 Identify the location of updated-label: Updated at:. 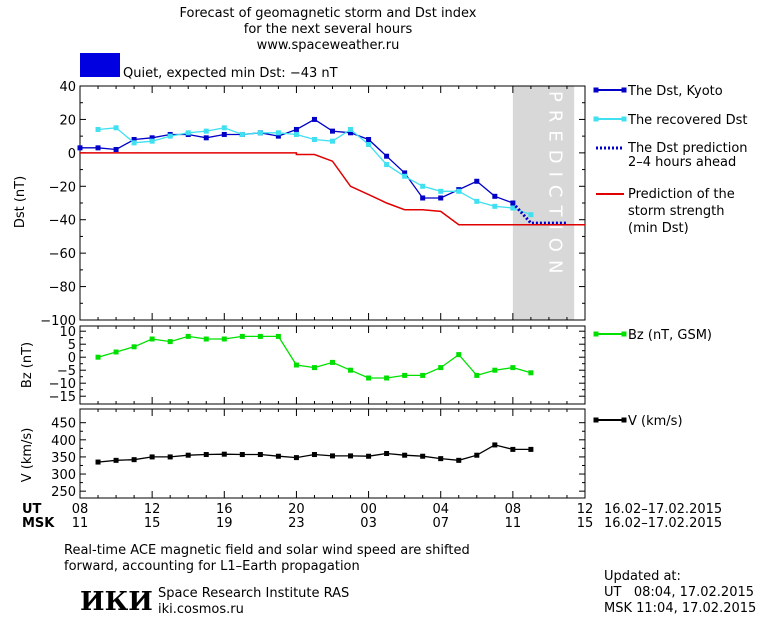
(642, 576).